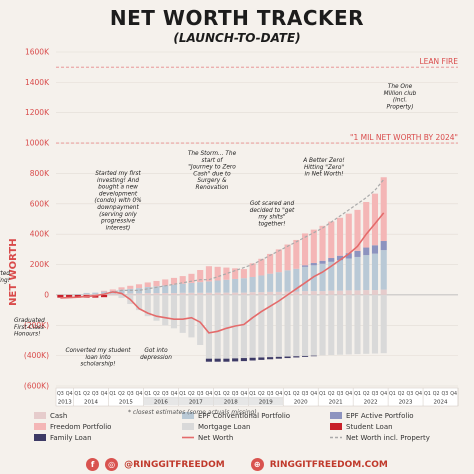 The width and height of the screenshot is (474, 474). I want to click on instagram-icon: ◎, so click(112, 464).